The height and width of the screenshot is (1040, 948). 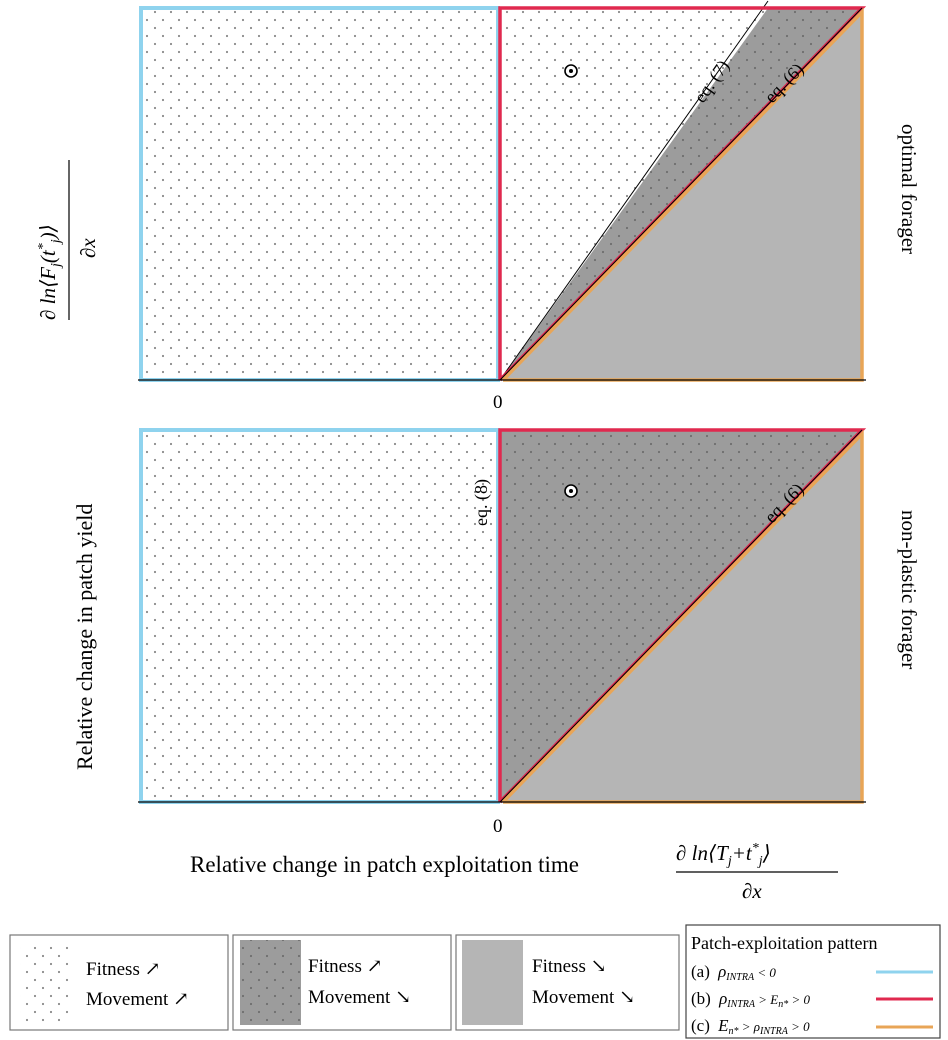 What do you see at coordinates (909, 589) in the screenshot?
I see `bottom-side-label: non-plastic forager` at bounding box center [909, 589].